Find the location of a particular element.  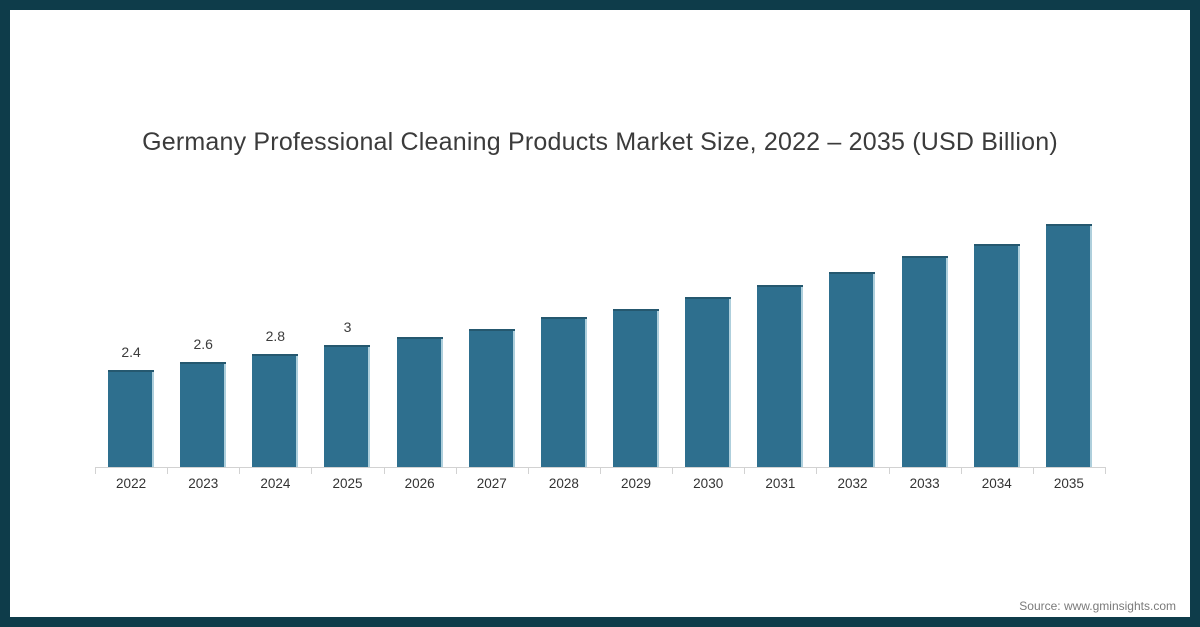

x-axis-label-2034: 2034 is located at coordinates (996, 483).